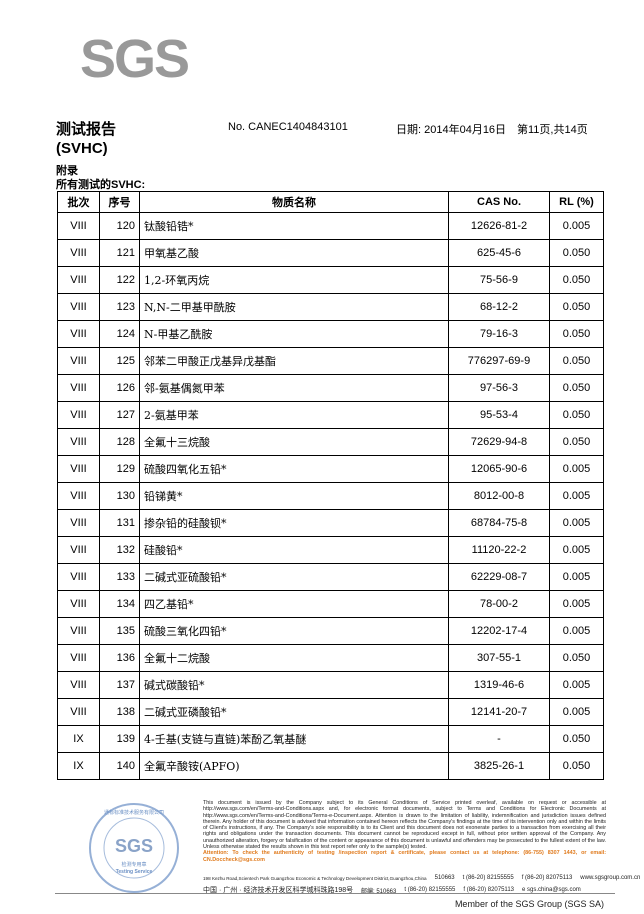 This screenshot has width=644, height=914. Describe the element at coordinates (82, 148) in the screenshot. I see `report-subtitle: (SVHC)` at that location.